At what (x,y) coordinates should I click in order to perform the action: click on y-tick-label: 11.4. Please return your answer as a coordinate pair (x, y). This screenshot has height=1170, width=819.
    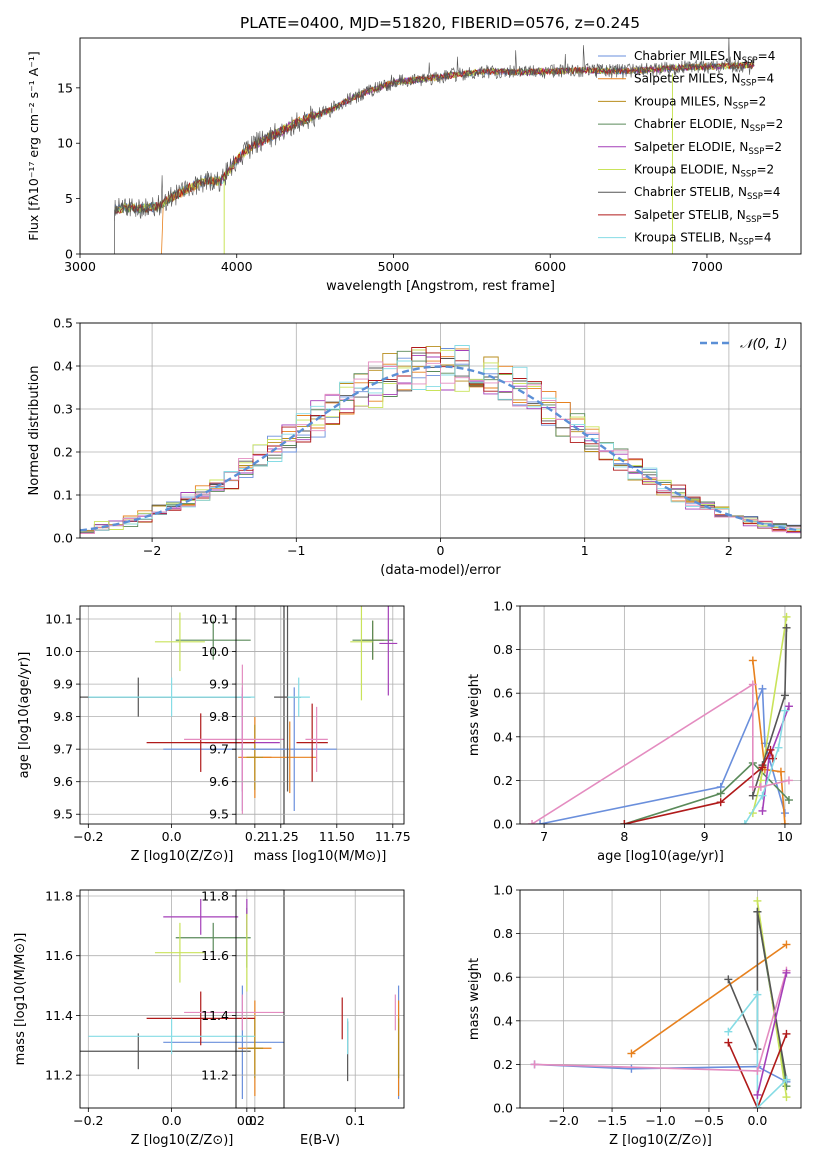
    Looking at the image, I should click on (59, 1015).